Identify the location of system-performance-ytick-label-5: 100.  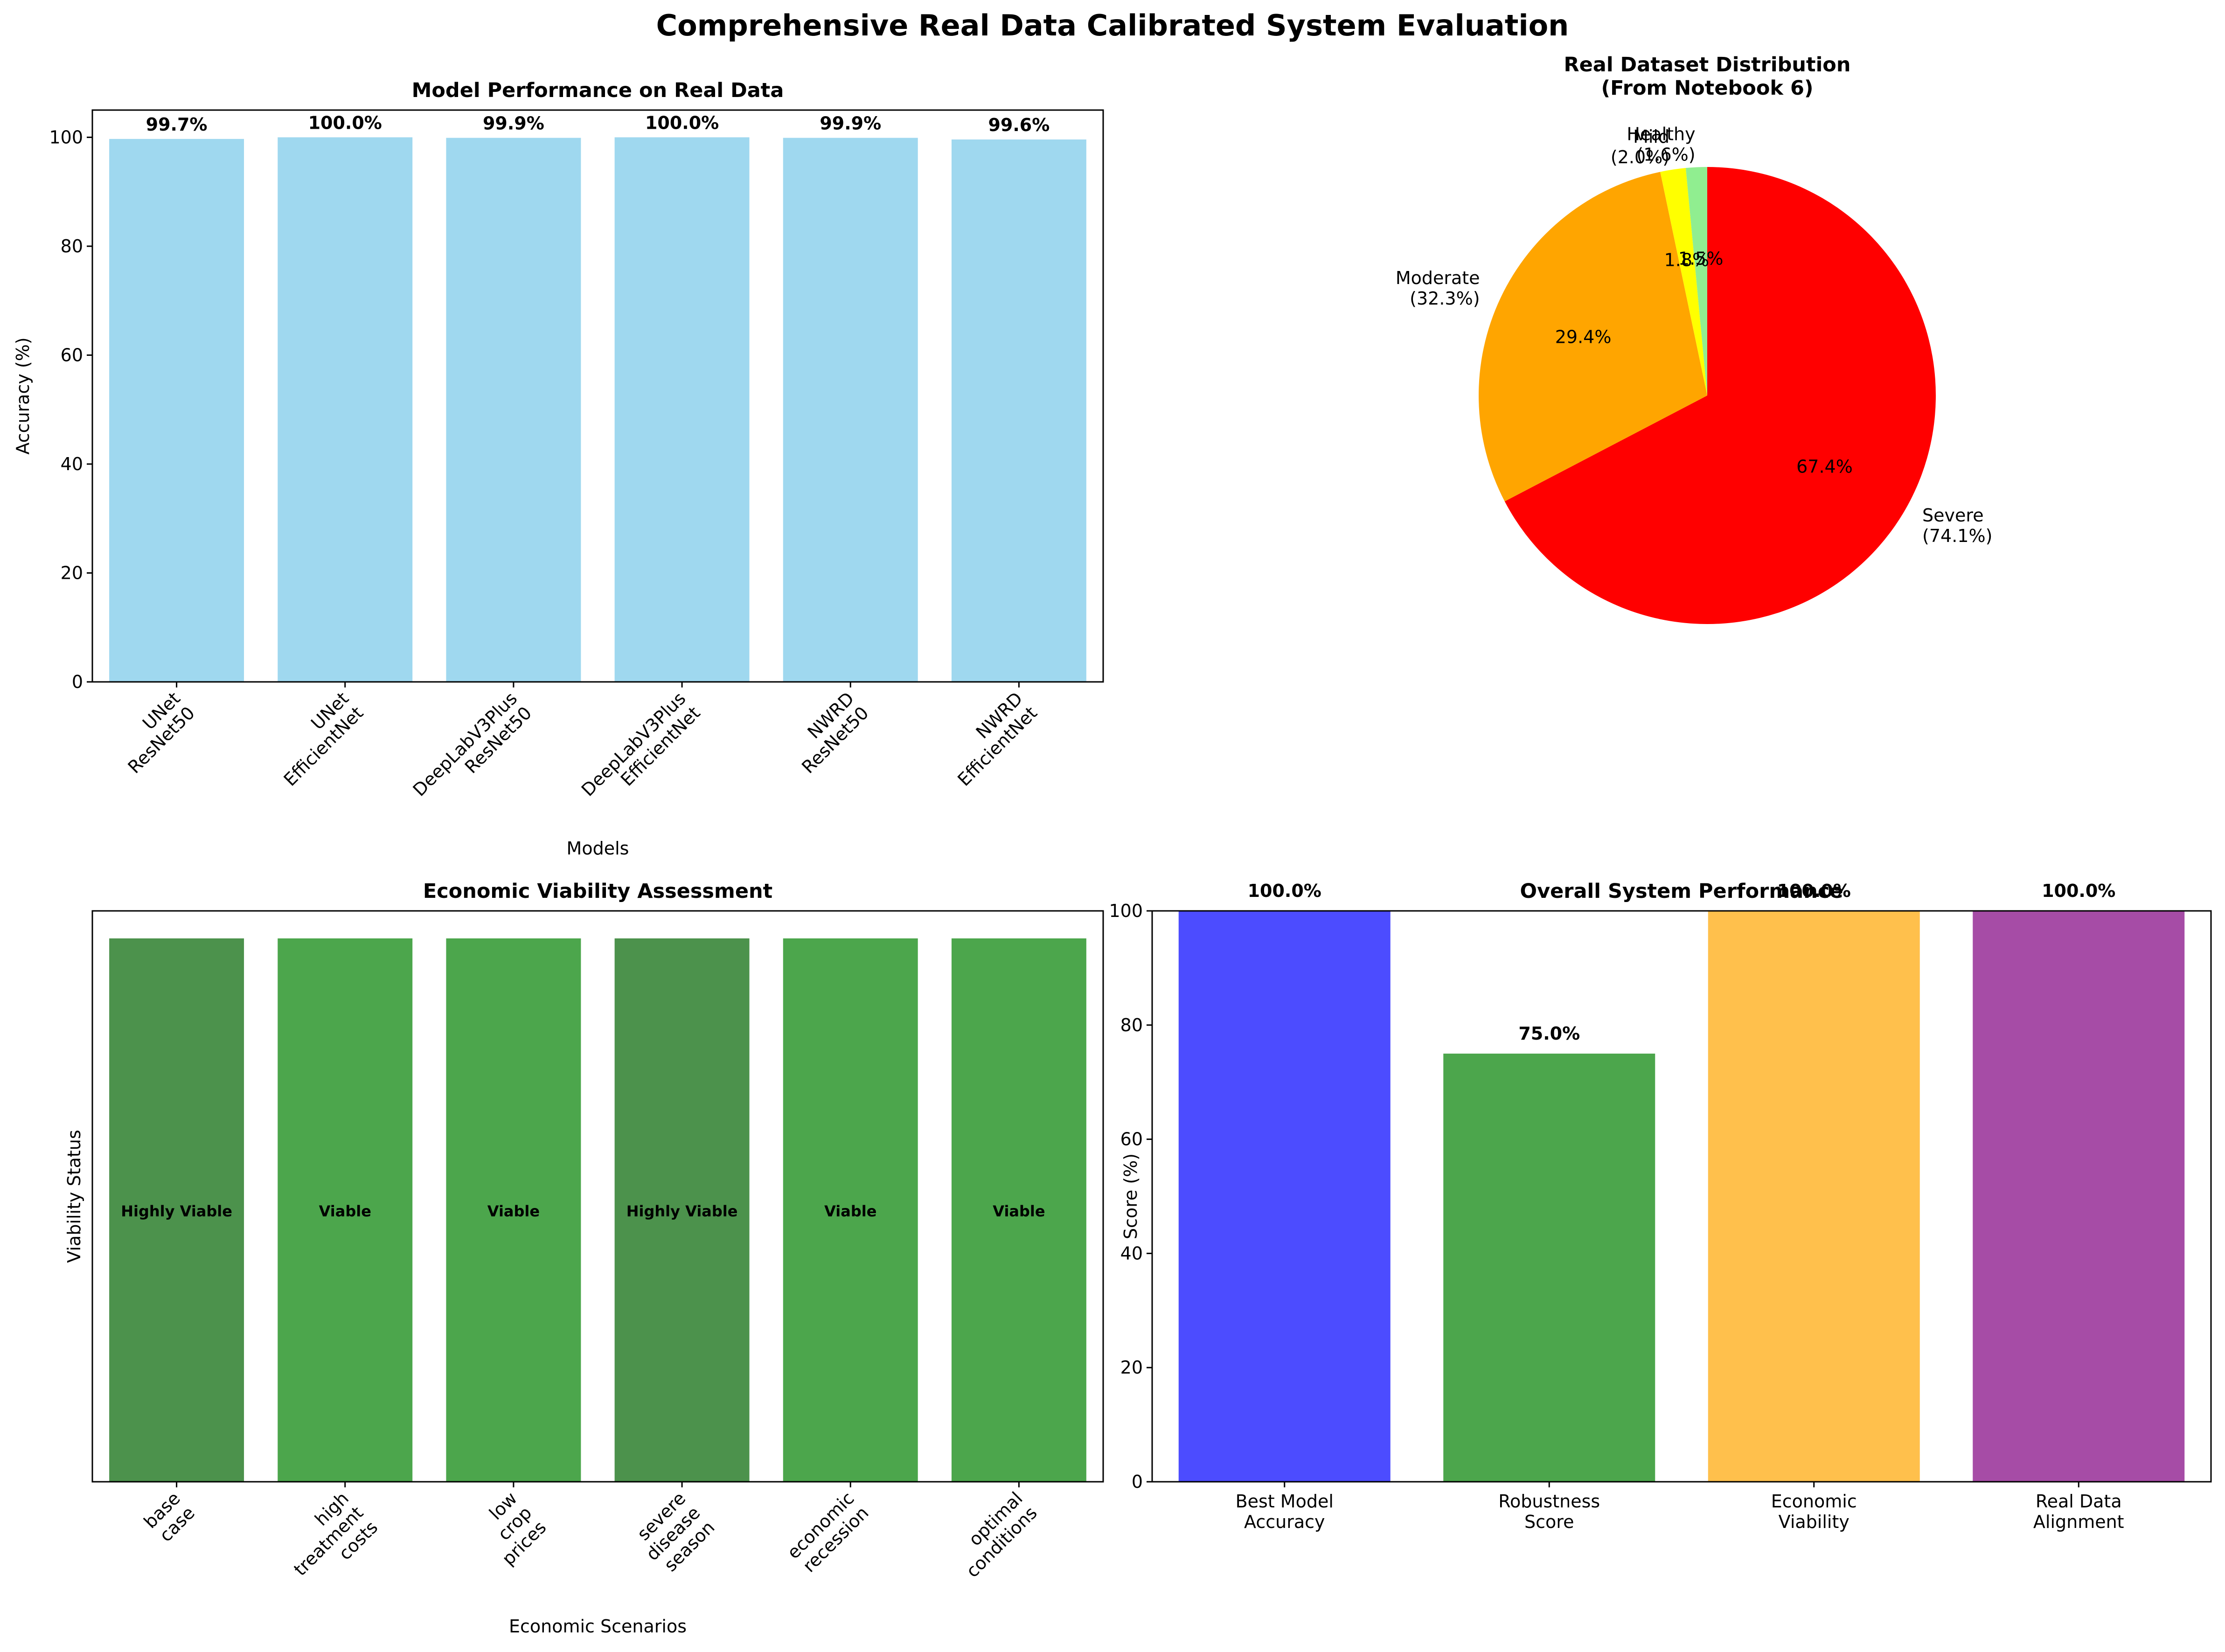
(1126, 911).